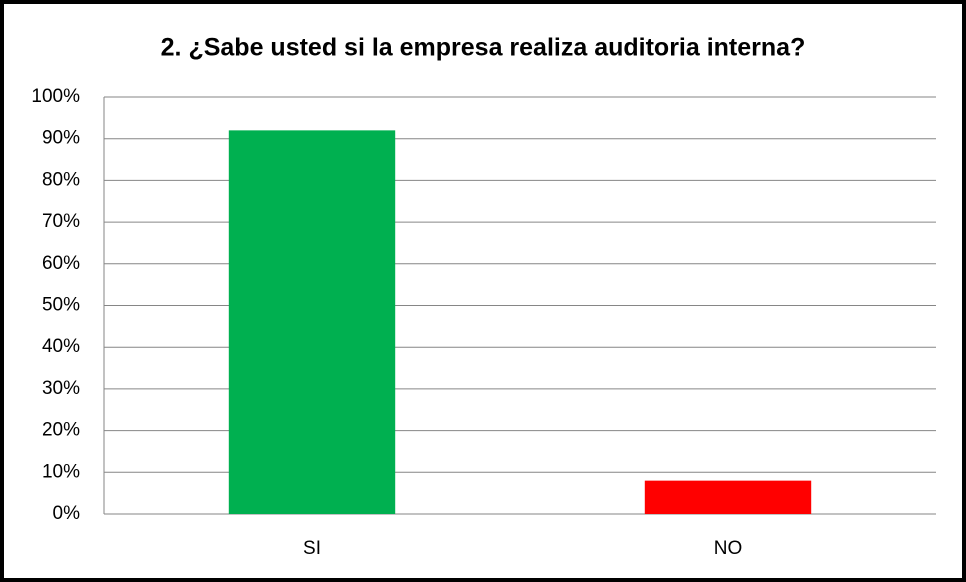 The width and height of the screenshot is (966, 582). Describe the element at coordinates (61, 346) in the screenshot. I see `y-tick-label: 40%` at that location.